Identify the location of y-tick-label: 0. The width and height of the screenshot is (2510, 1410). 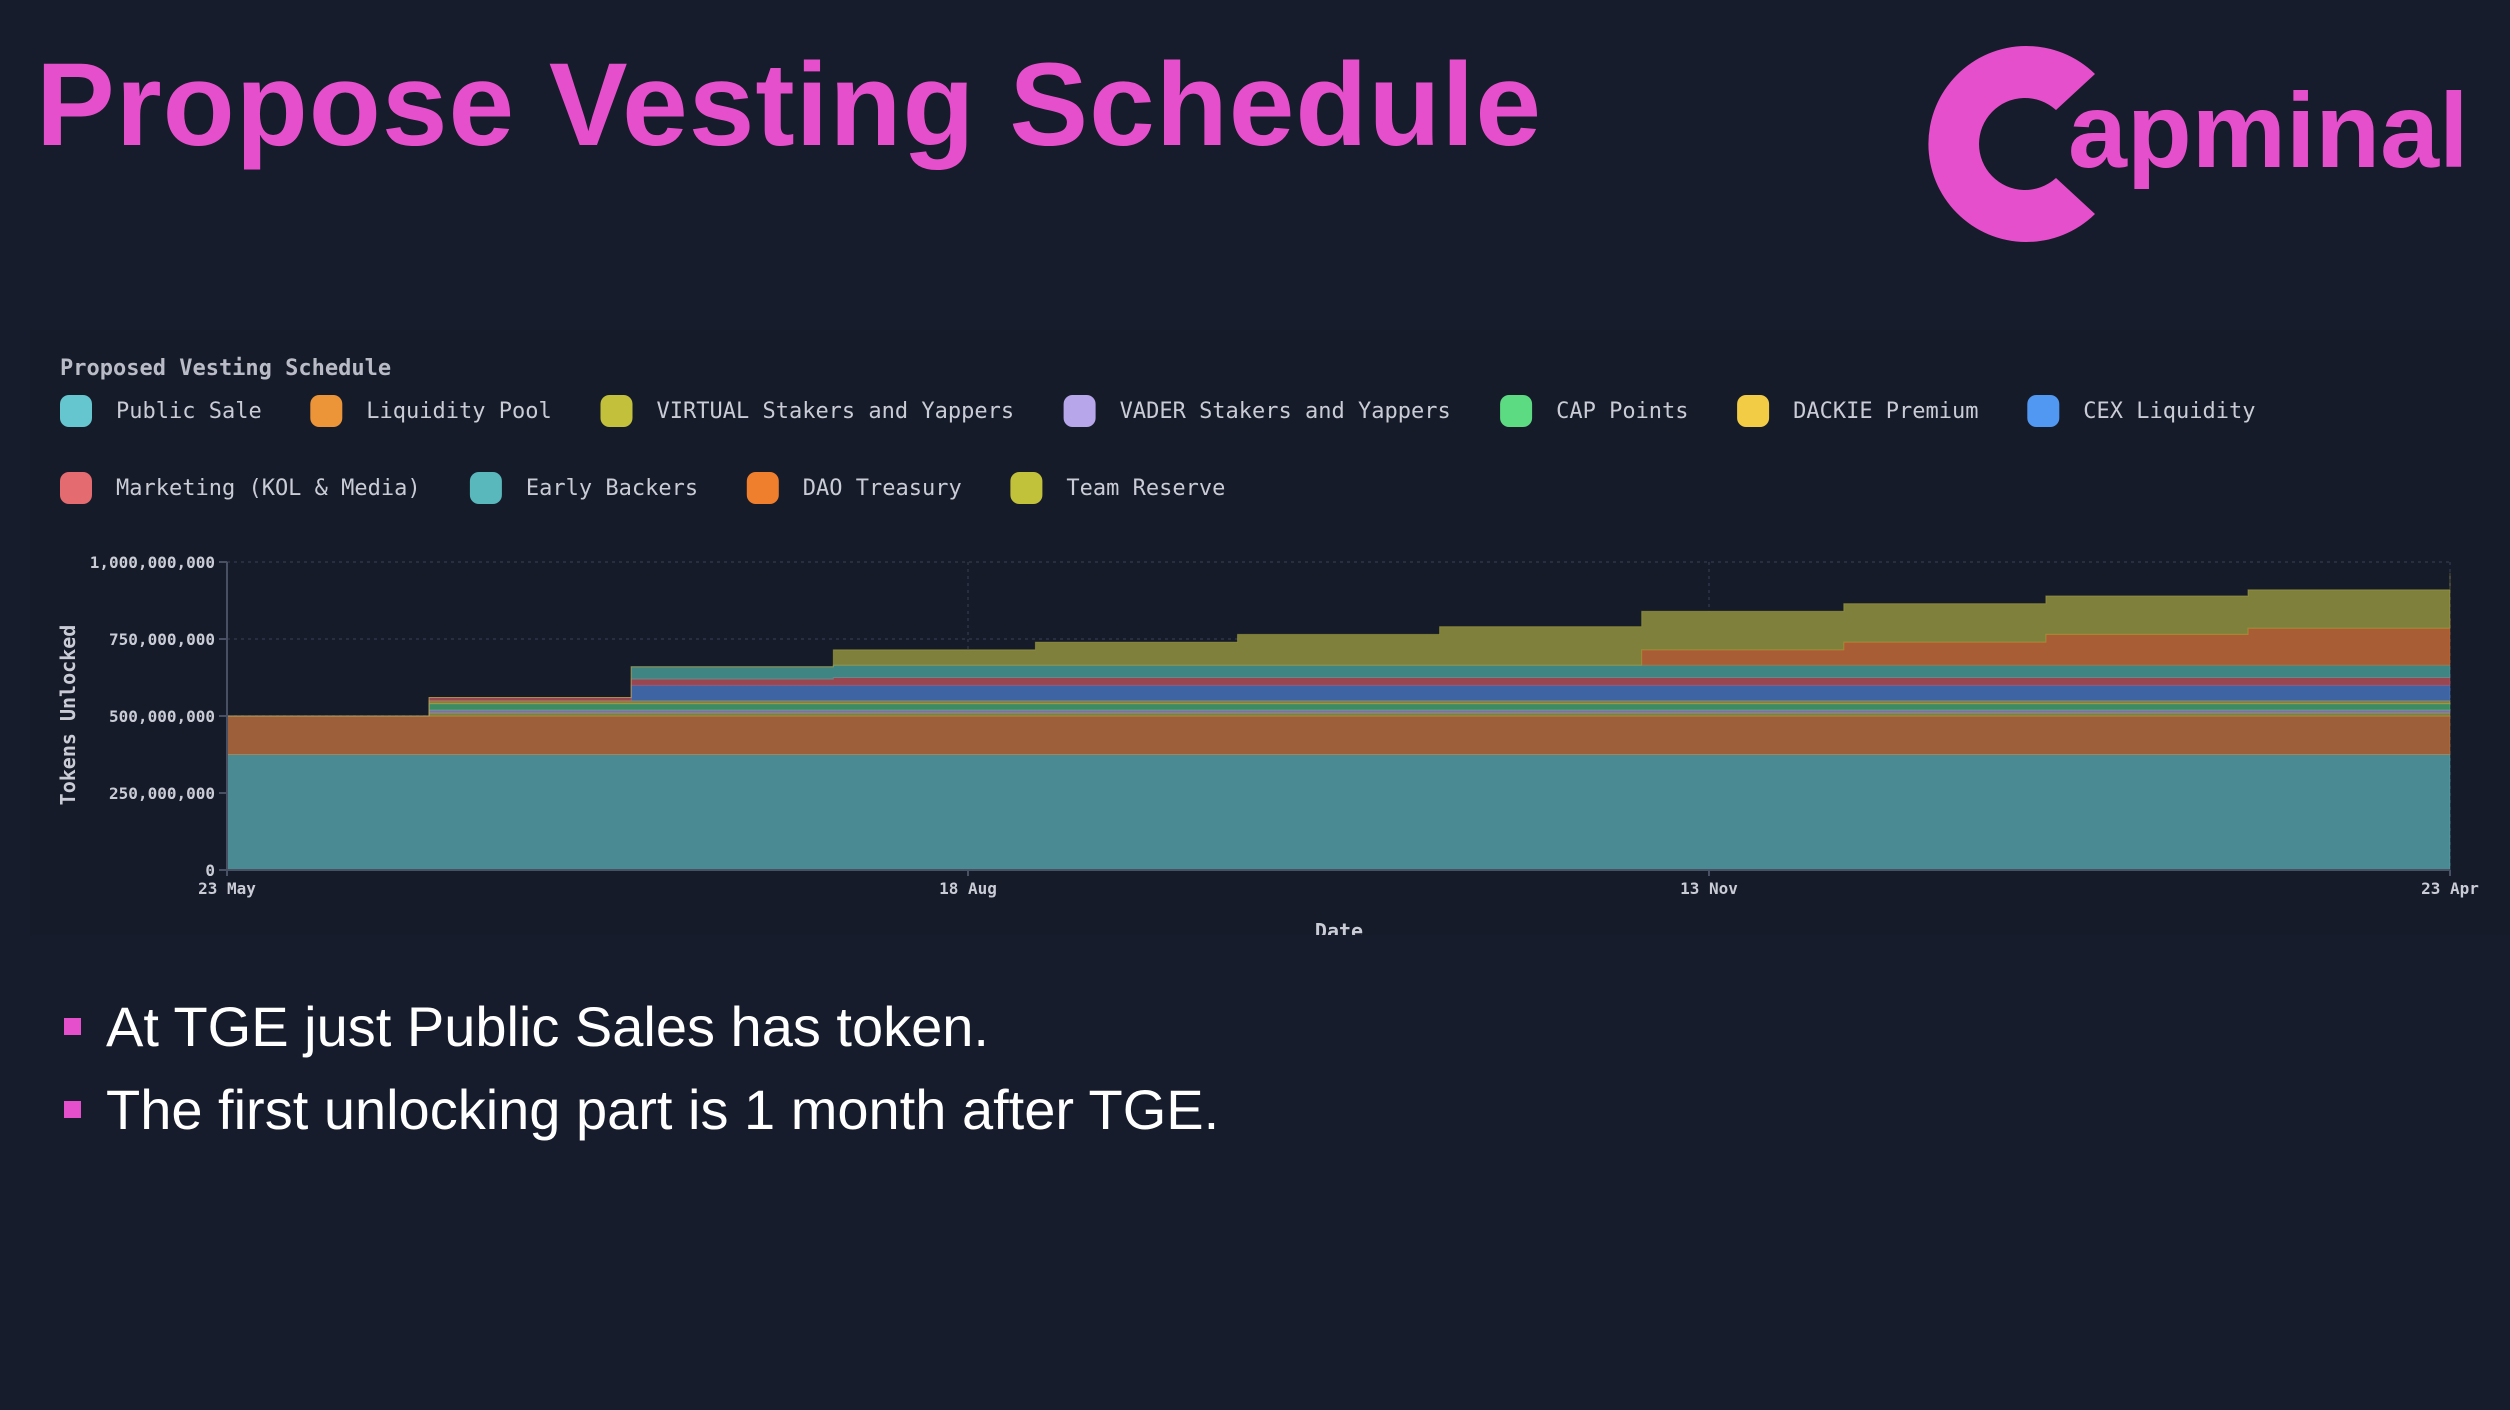
(210, 870).